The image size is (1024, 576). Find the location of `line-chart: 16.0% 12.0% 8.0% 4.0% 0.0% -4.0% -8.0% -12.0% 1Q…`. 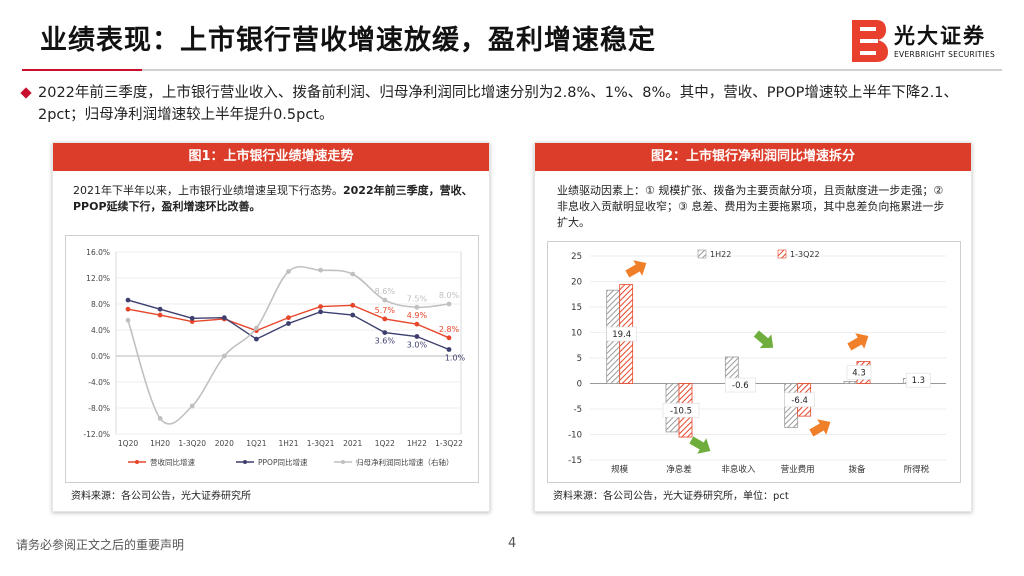

line-chart: 16.0% 12.0% 8.0% 4.0% 0.0% -4.0% -8.0% -12.0% 1Q… is located at coordinates (274, 357).